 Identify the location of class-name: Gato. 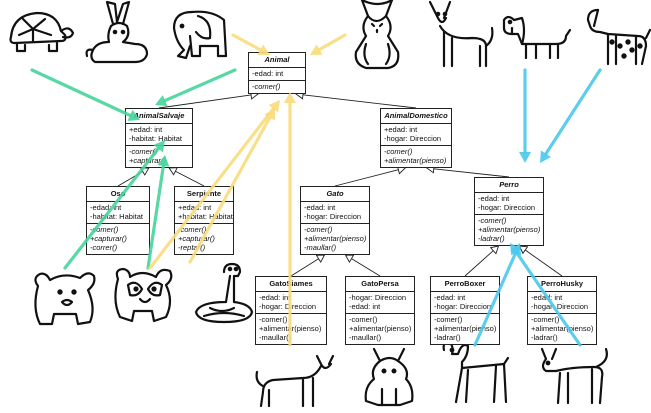
(335, 194).